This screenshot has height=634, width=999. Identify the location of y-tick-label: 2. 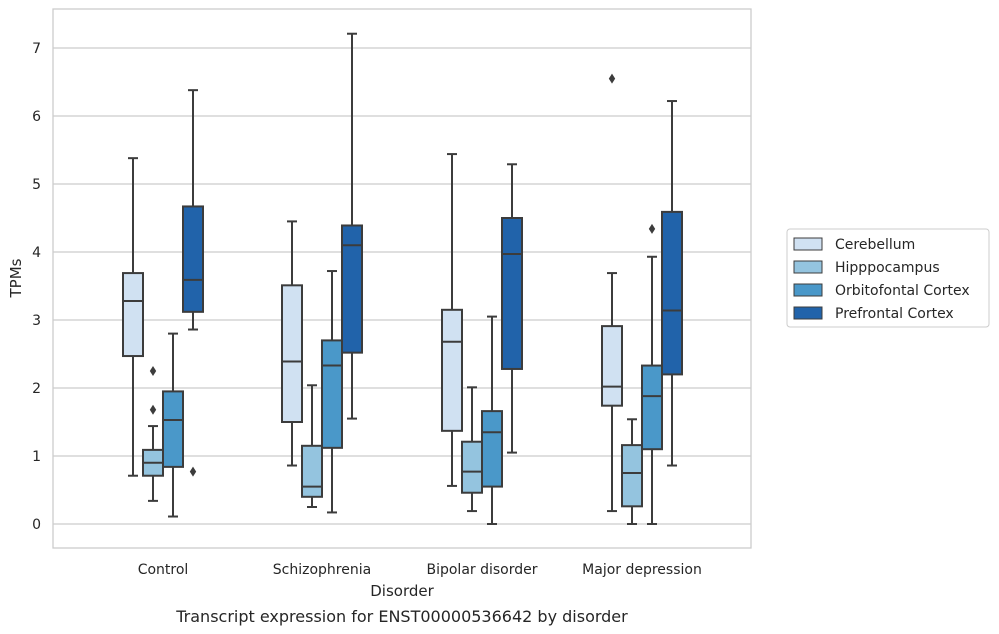
(36, 389).